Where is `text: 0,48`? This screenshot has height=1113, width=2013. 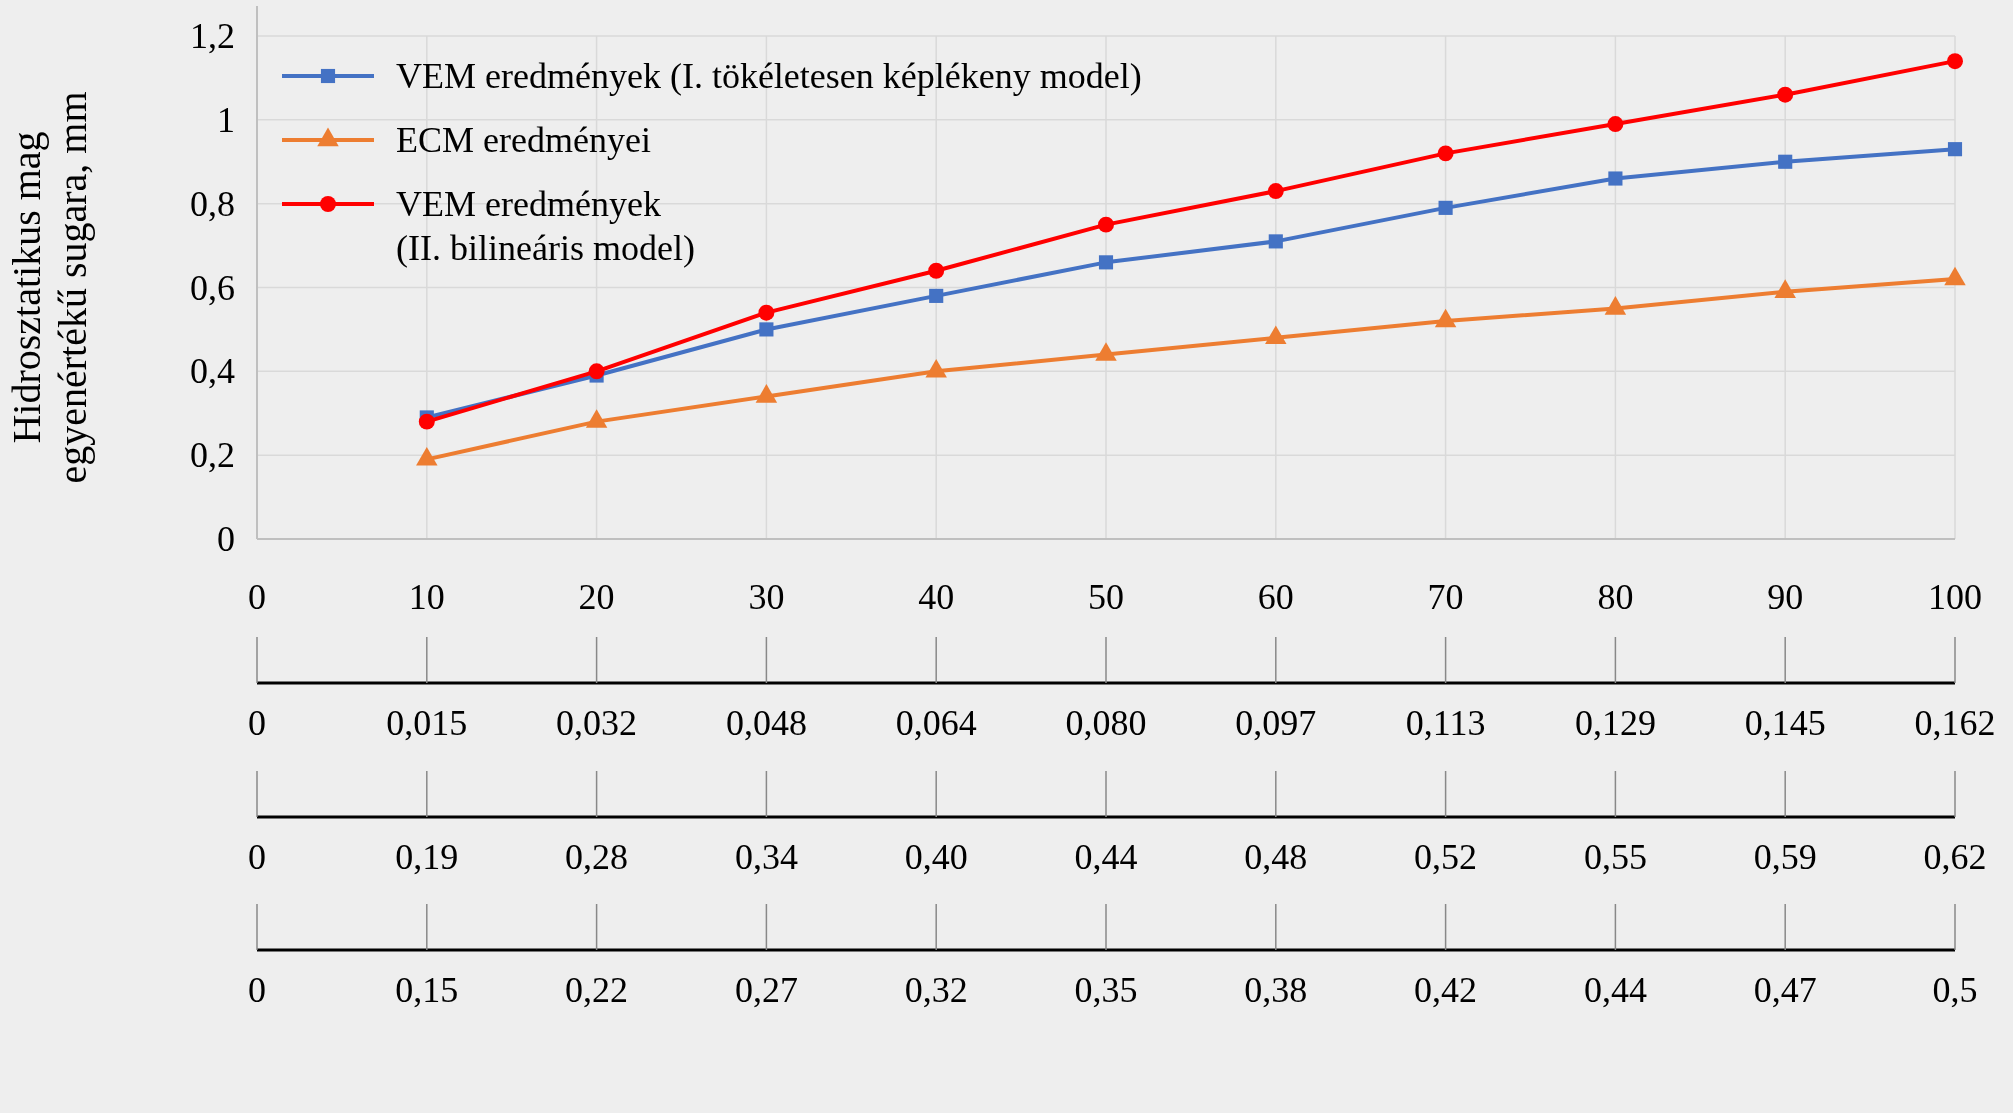 text: 0,48 is located at coordinates (1276, 857).